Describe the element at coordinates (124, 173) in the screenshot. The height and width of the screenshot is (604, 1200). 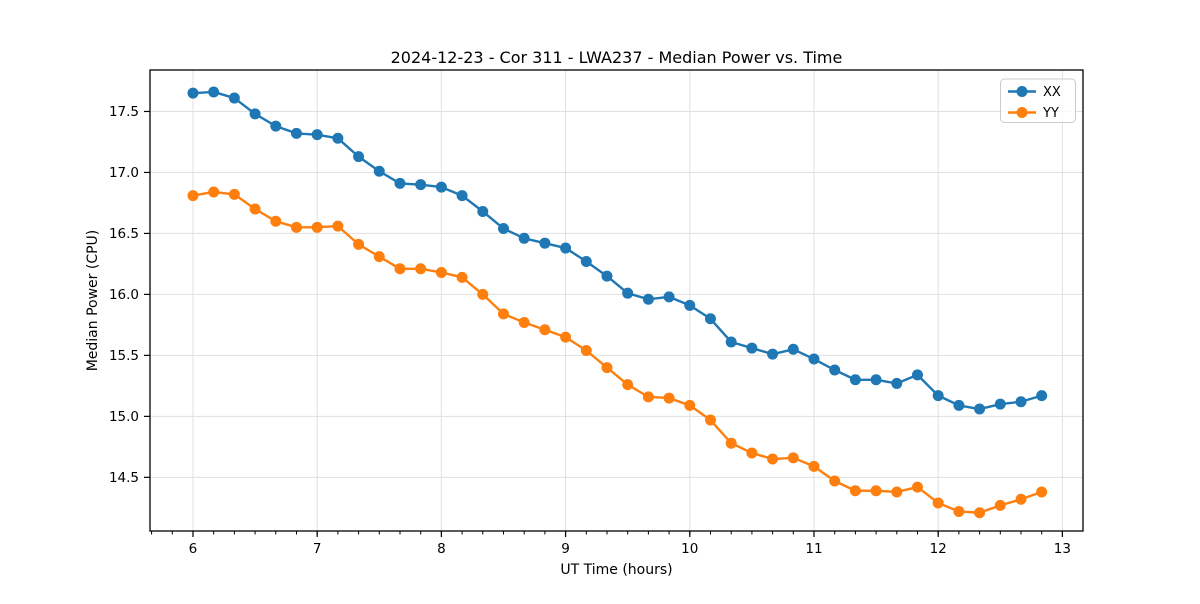
I see `y-tick-label: 17.0` at that location.